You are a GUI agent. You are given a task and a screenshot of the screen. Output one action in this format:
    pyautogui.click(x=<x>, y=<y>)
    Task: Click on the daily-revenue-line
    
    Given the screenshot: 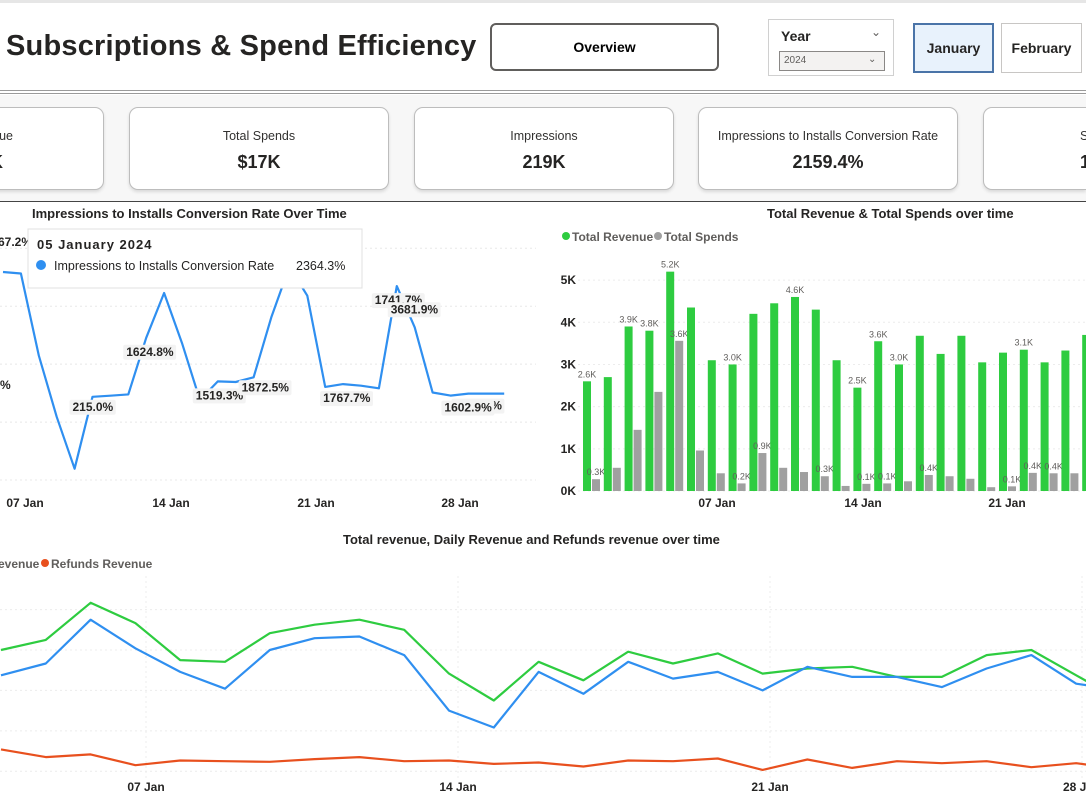 What is the action you would take?
    pyautogui.click(x=543, y=673)
    